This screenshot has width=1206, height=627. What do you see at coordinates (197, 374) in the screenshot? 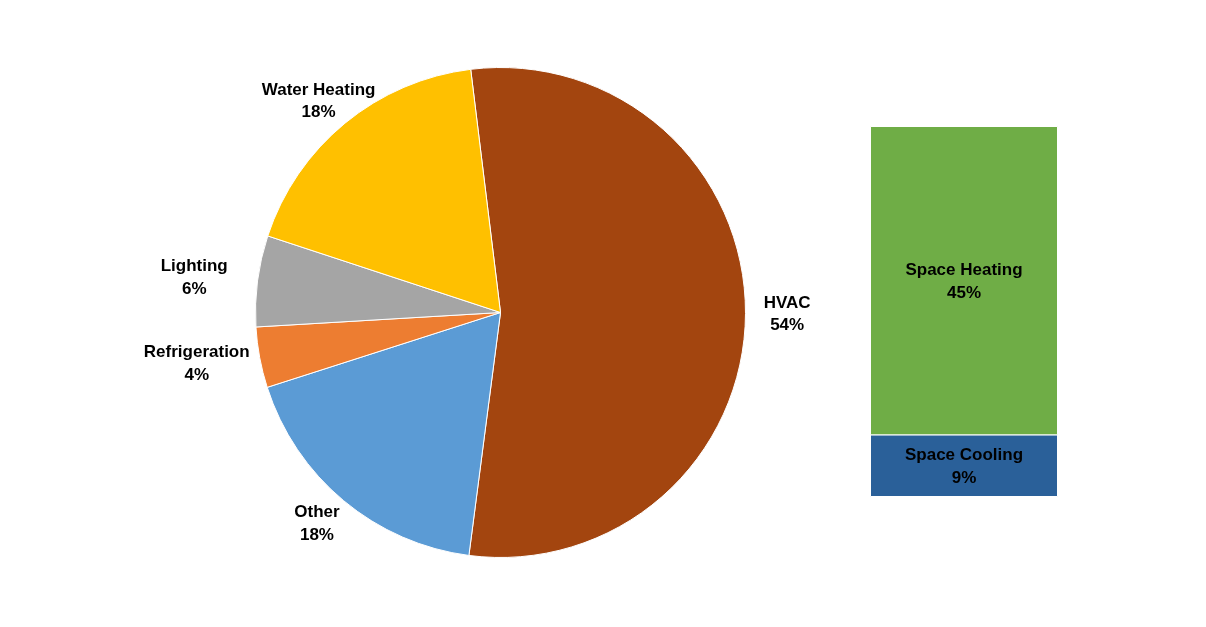
I see `data-label: 4%` at bounding box center [197, 374].